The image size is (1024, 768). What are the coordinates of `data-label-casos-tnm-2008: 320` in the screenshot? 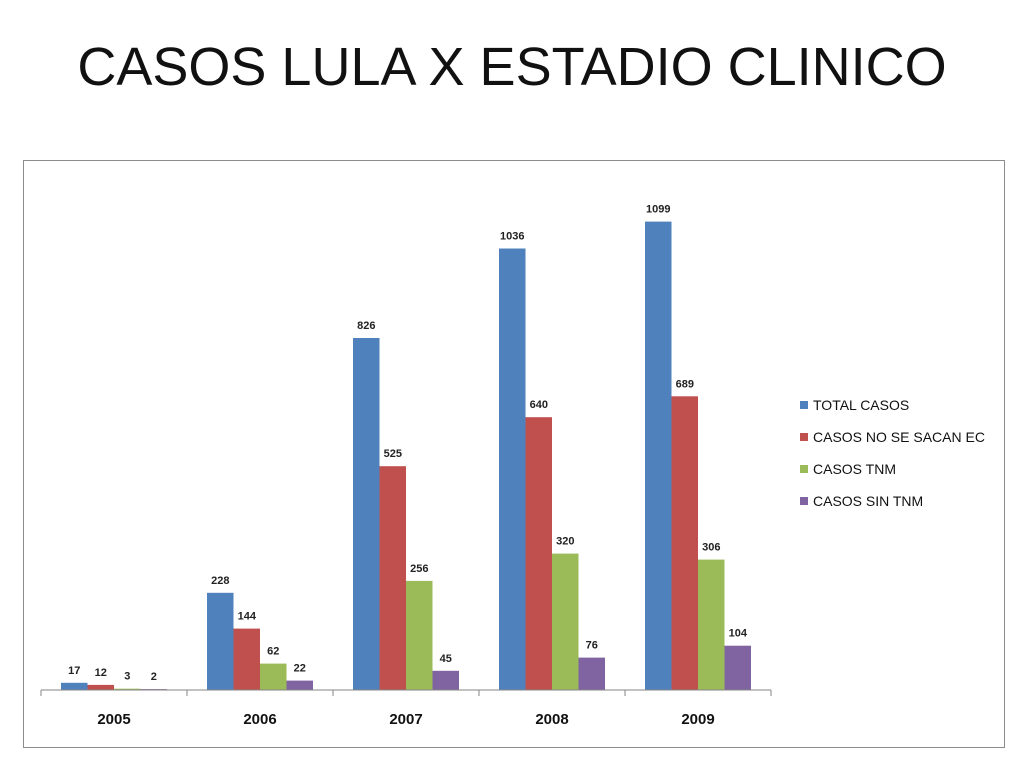 It's located at (565, 542).